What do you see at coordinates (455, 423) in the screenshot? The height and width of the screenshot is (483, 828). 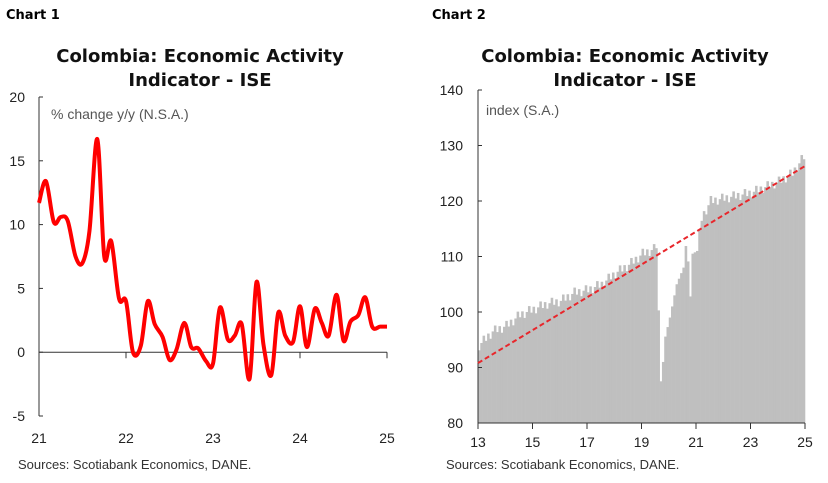 I see `y-tick-label: 80` at bounding box center [455, 423].